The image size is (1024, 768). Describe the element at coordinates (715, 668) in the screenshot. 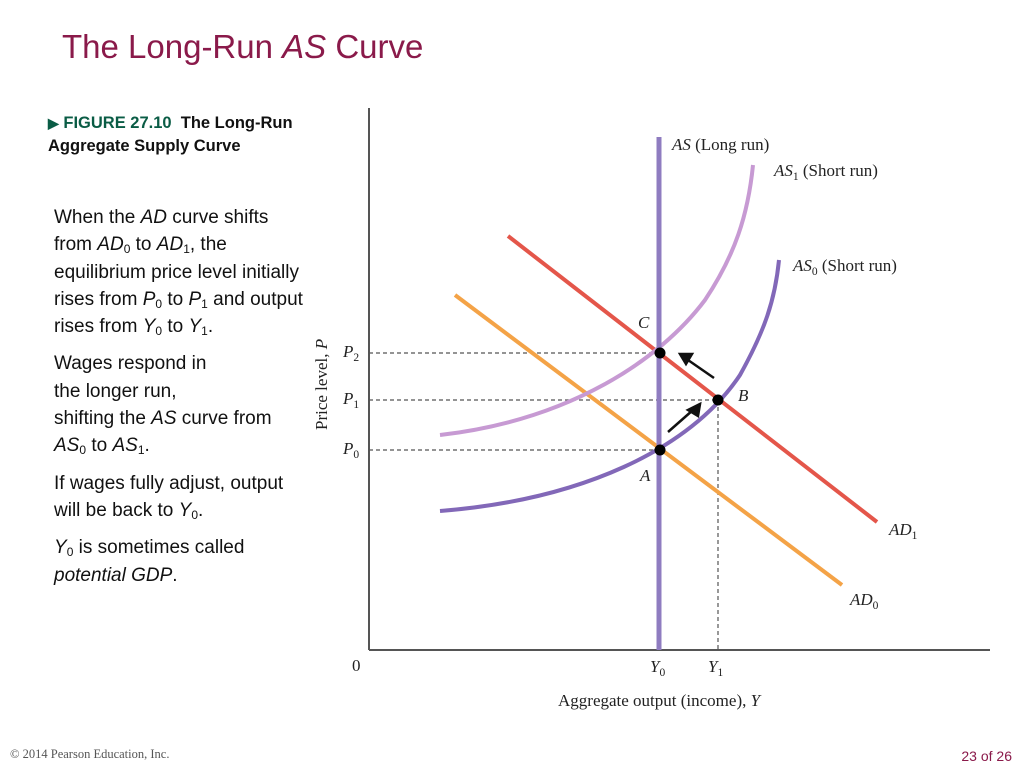

I see `y1-label: Y1` at that location.